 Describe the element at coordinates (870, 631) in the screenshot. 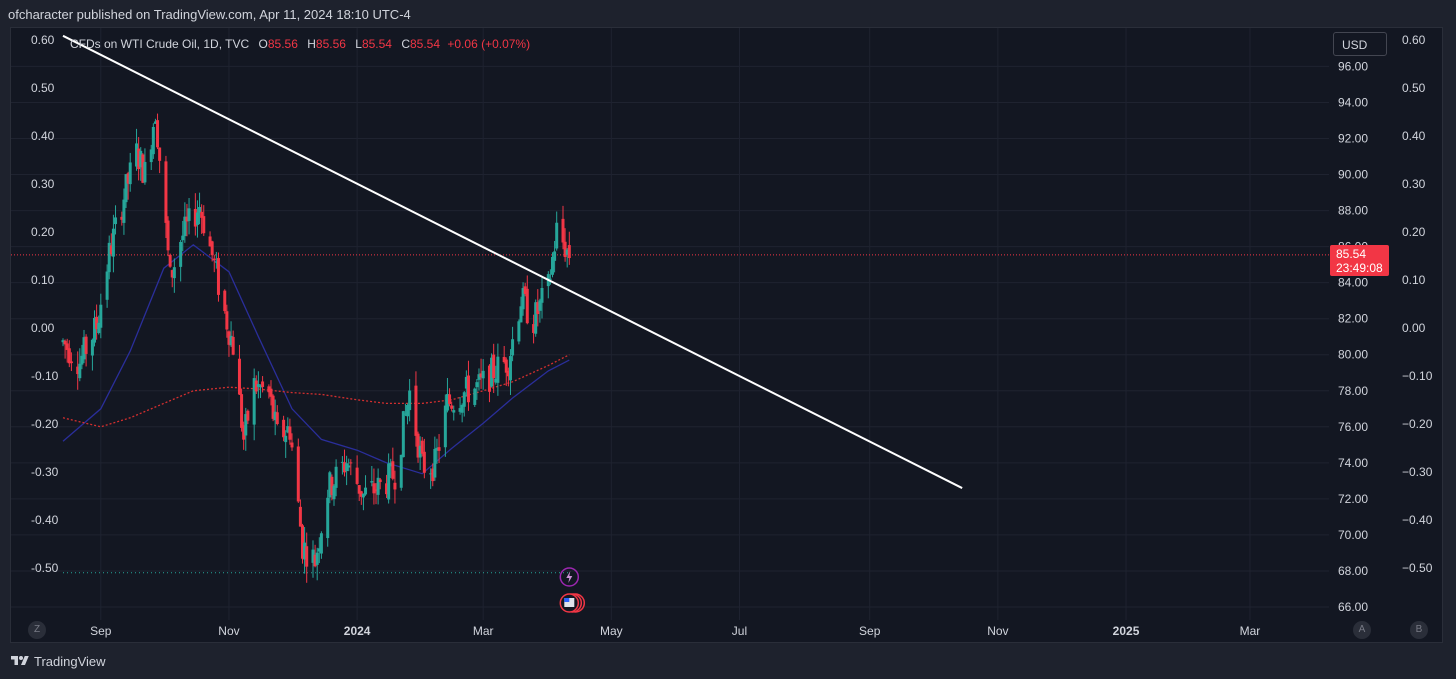

I see `time-axis-tick: Sep` at that location.